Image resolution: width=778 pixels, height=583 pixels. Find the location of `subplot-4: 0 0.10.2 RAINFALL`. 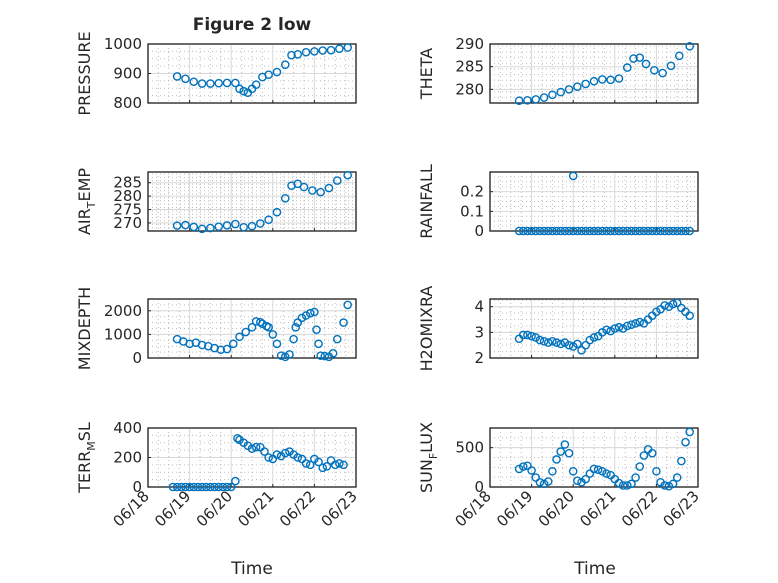

subplot-4: 0 0.10.2 RAINFALL is located at coordinates (558, 202).